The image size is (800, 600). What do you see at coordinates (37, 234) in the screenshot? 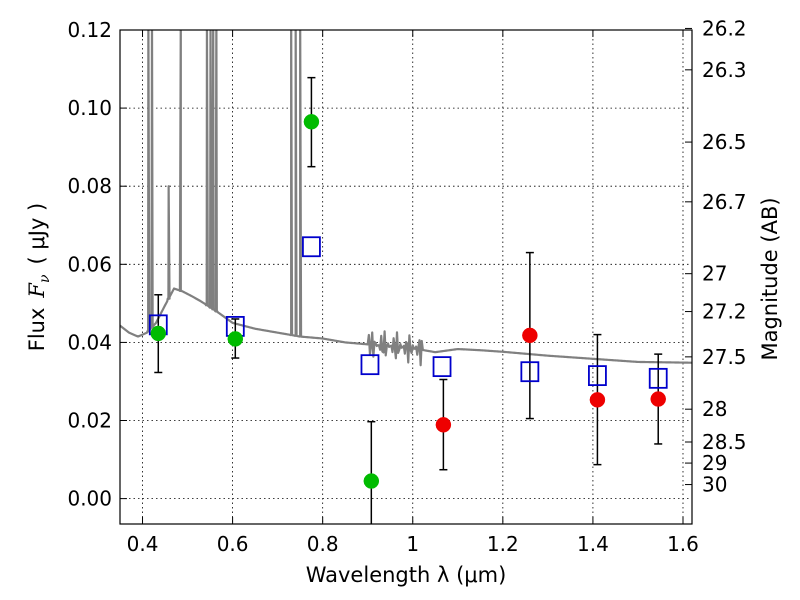
I see `y-axis-label-unit: ( μJy )` at bounding box center [37, 234].